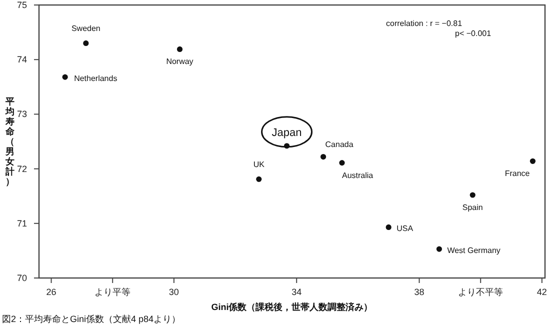 The width and height of the screenshot is (550, 335). I want to click on annotation: Norway, so click(180, 61).